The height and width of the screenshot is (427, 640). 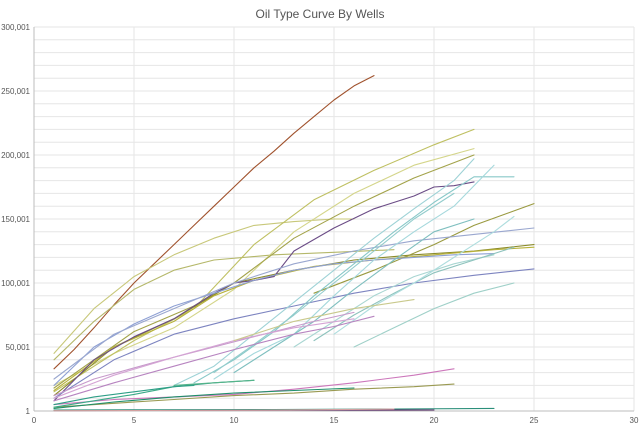 What do you see at coordinates (18, 347) in the screenshot?
I see `y-tick-label: 50,001` at bounding box center [18, 347].